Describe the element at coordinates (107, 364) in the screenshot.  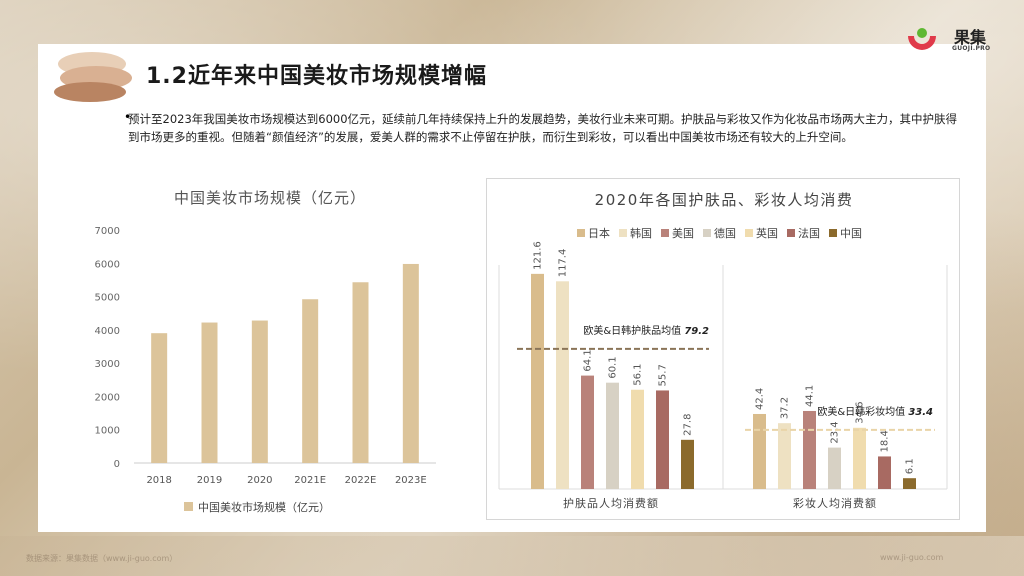
I see `y-tick-label: 3000` at that location.